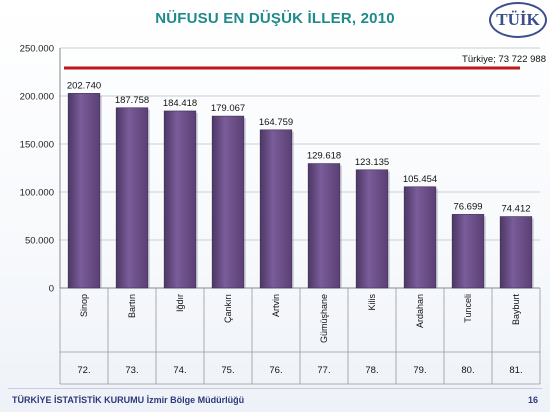  What do you see at coordinates (420, 311) in the screenshot?
I see `x-tick-label: Ardahan` at bounding box center [420, 311].